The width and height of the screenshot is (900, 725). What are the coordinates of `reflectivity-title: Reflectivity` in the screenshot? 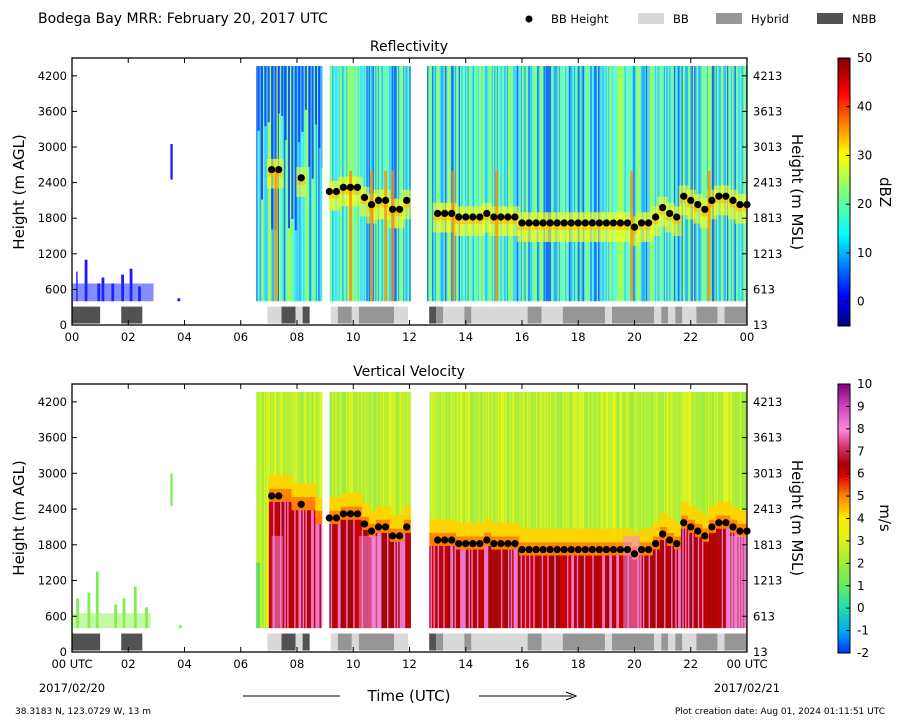 It's located at (409, 47).